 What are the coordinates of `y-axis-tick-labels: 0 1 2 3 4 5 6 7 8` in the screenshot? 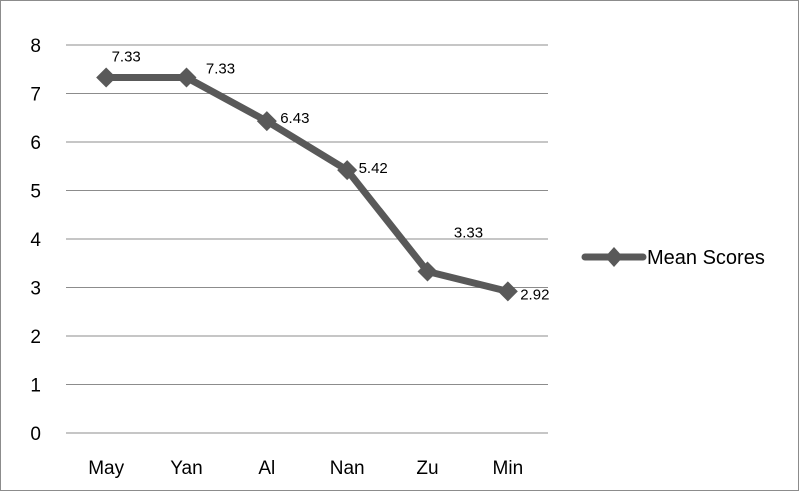 It's located at (35, 240).